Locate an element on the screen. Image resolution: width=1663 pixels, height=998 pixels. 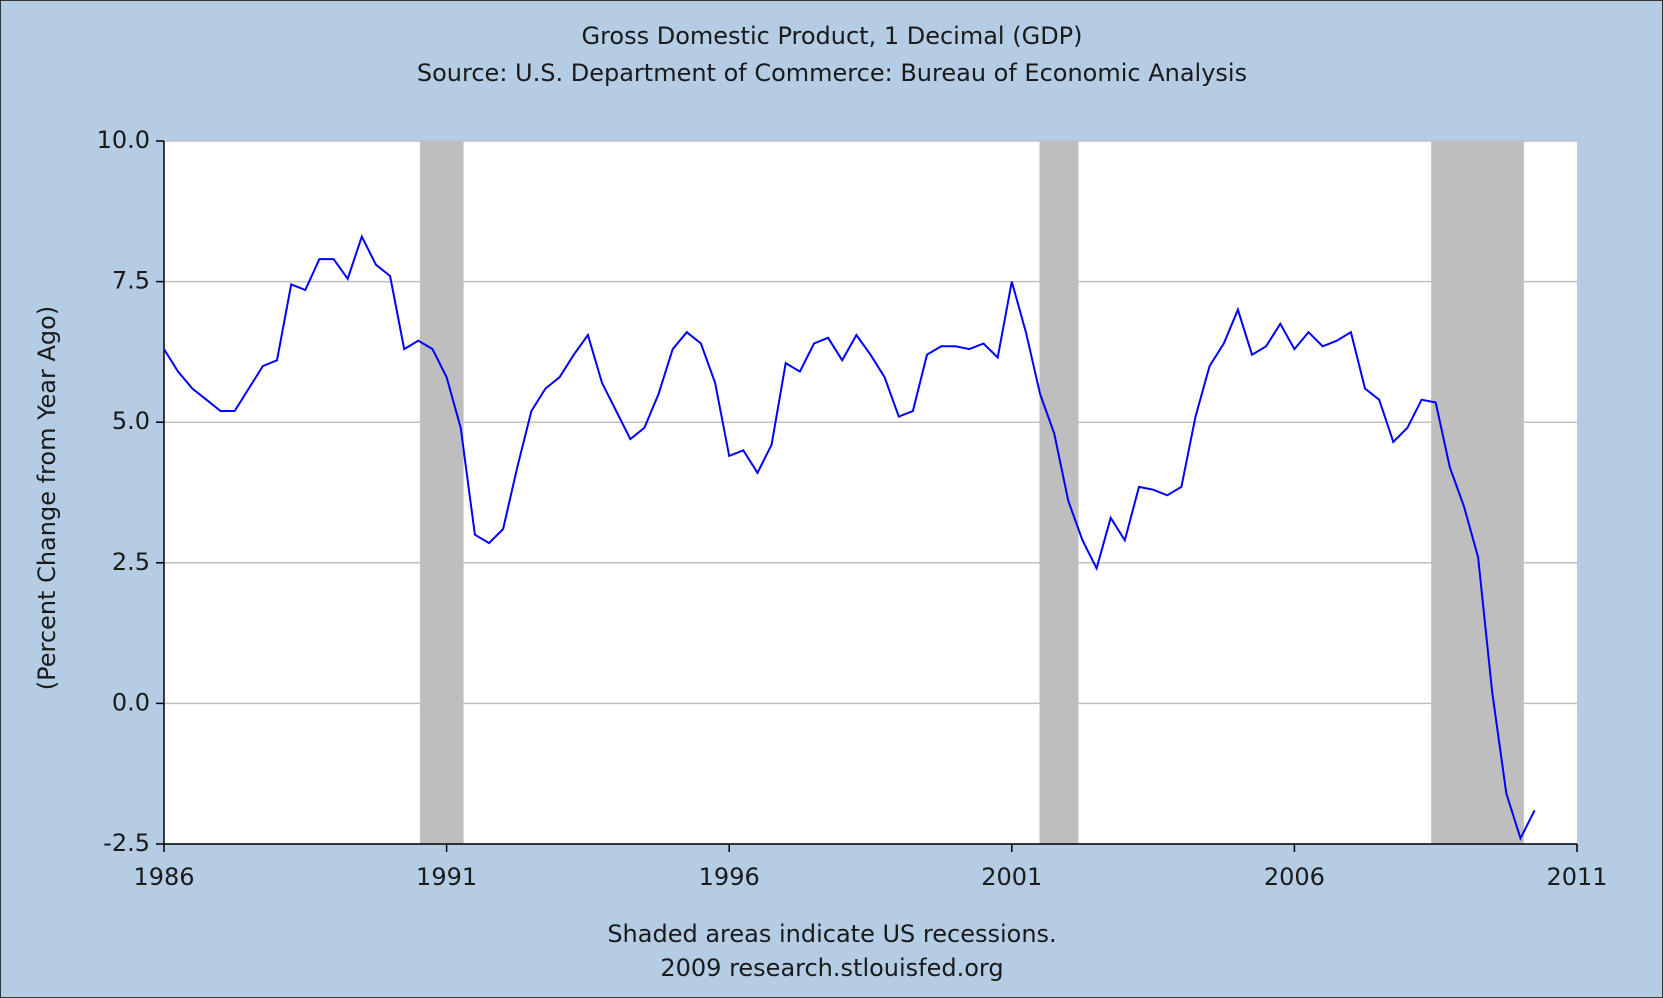
y-tick-label: 0.0 is located at coordinates (131, 702).